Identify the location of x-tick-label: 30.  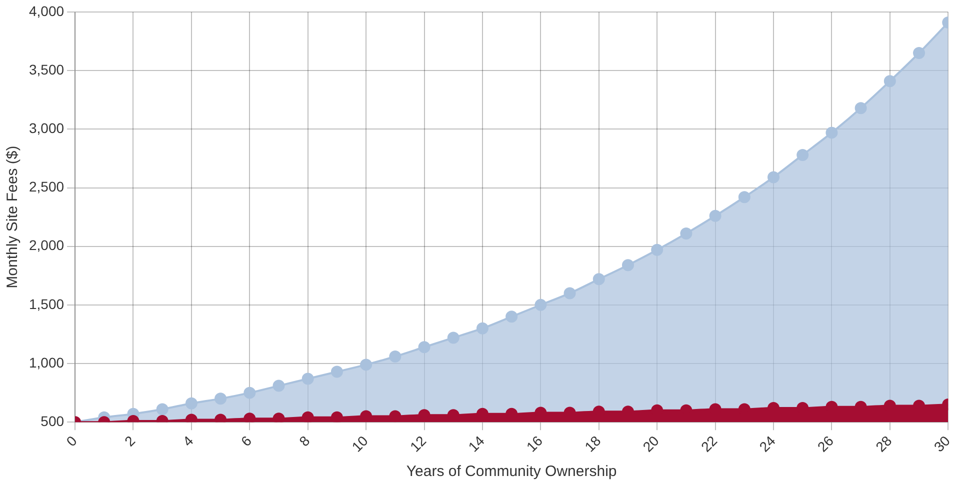
(942, 443).